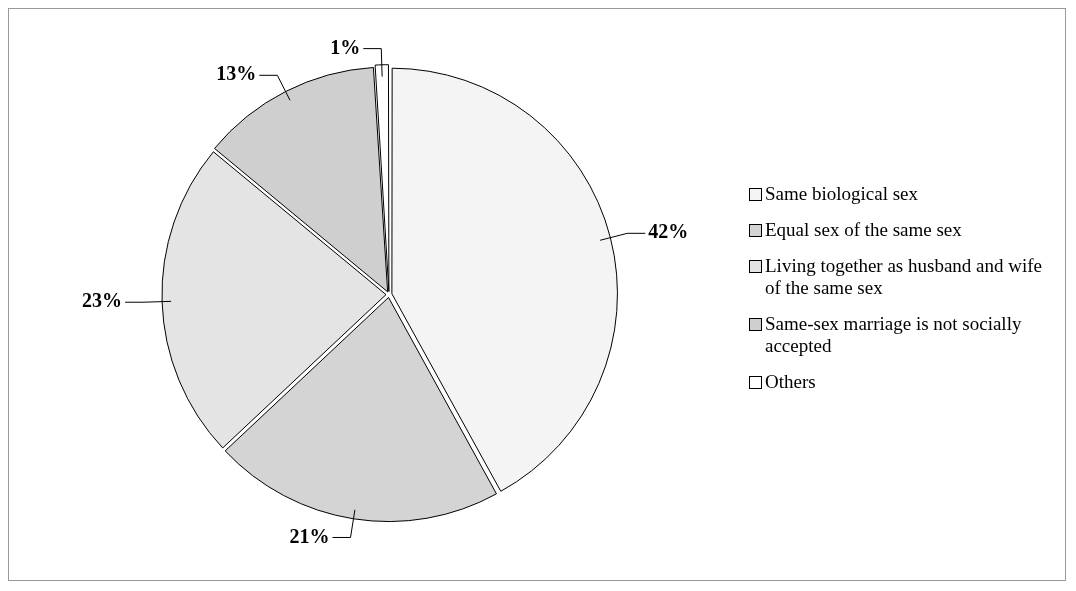 Image resolution: width=1076 pixels, height=591 pixels. What do you see at coordinates (309, 535) in the screenshot?
I see `data-label: 21%` at bounding box center [309, 535].